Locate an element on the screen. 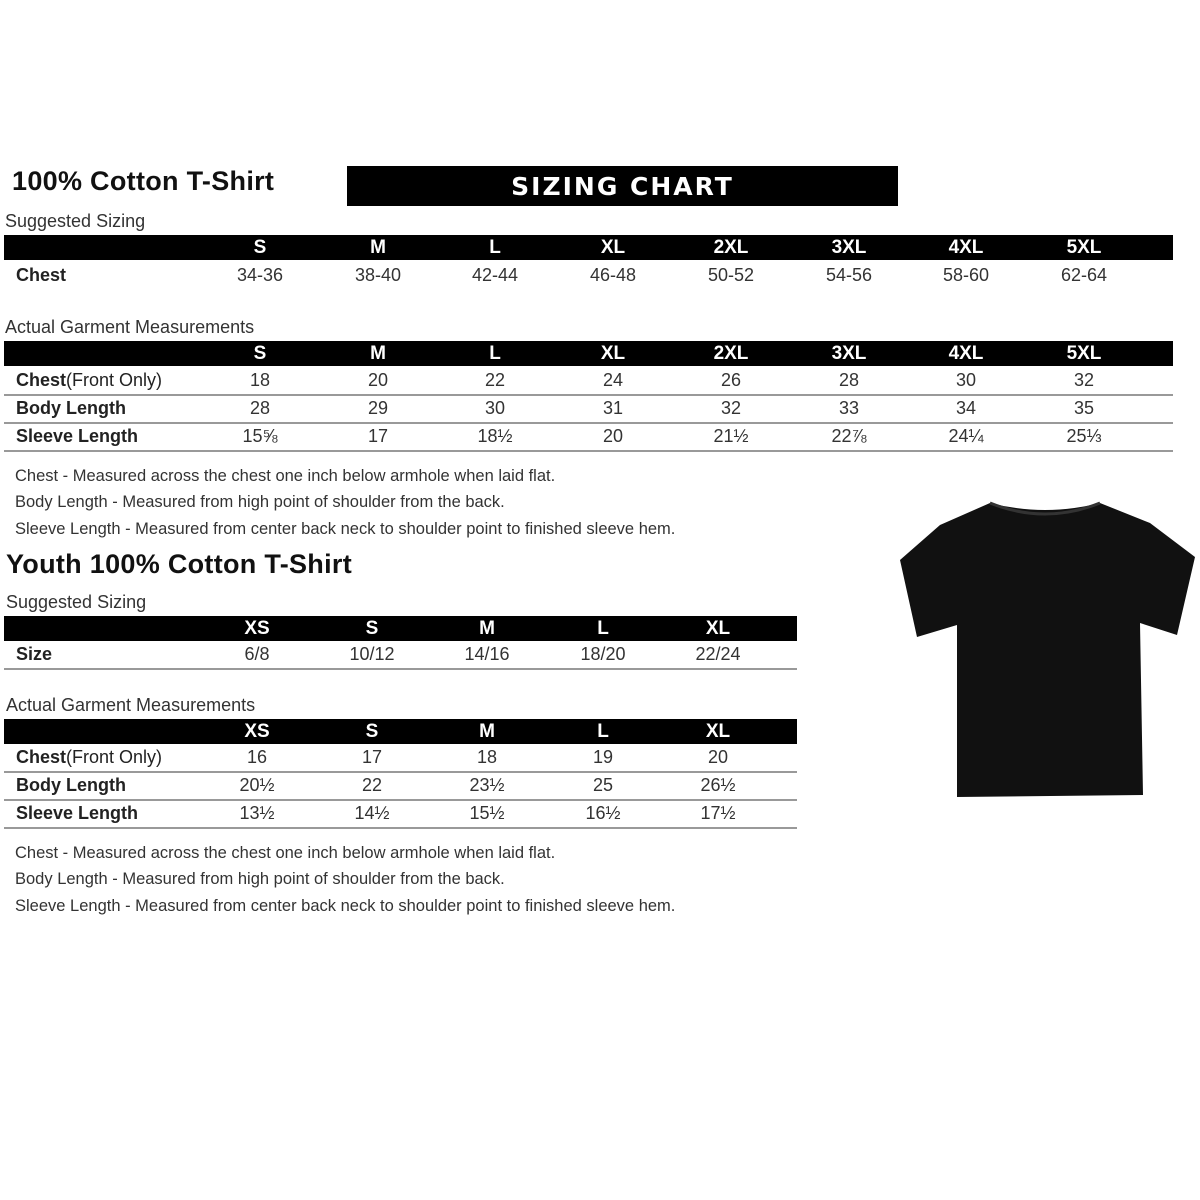 Image resolution: width=1200 pixels, height=1200 pixels. sizing-chart-banner: SIZING CHART is located at coordinates (622, 186).